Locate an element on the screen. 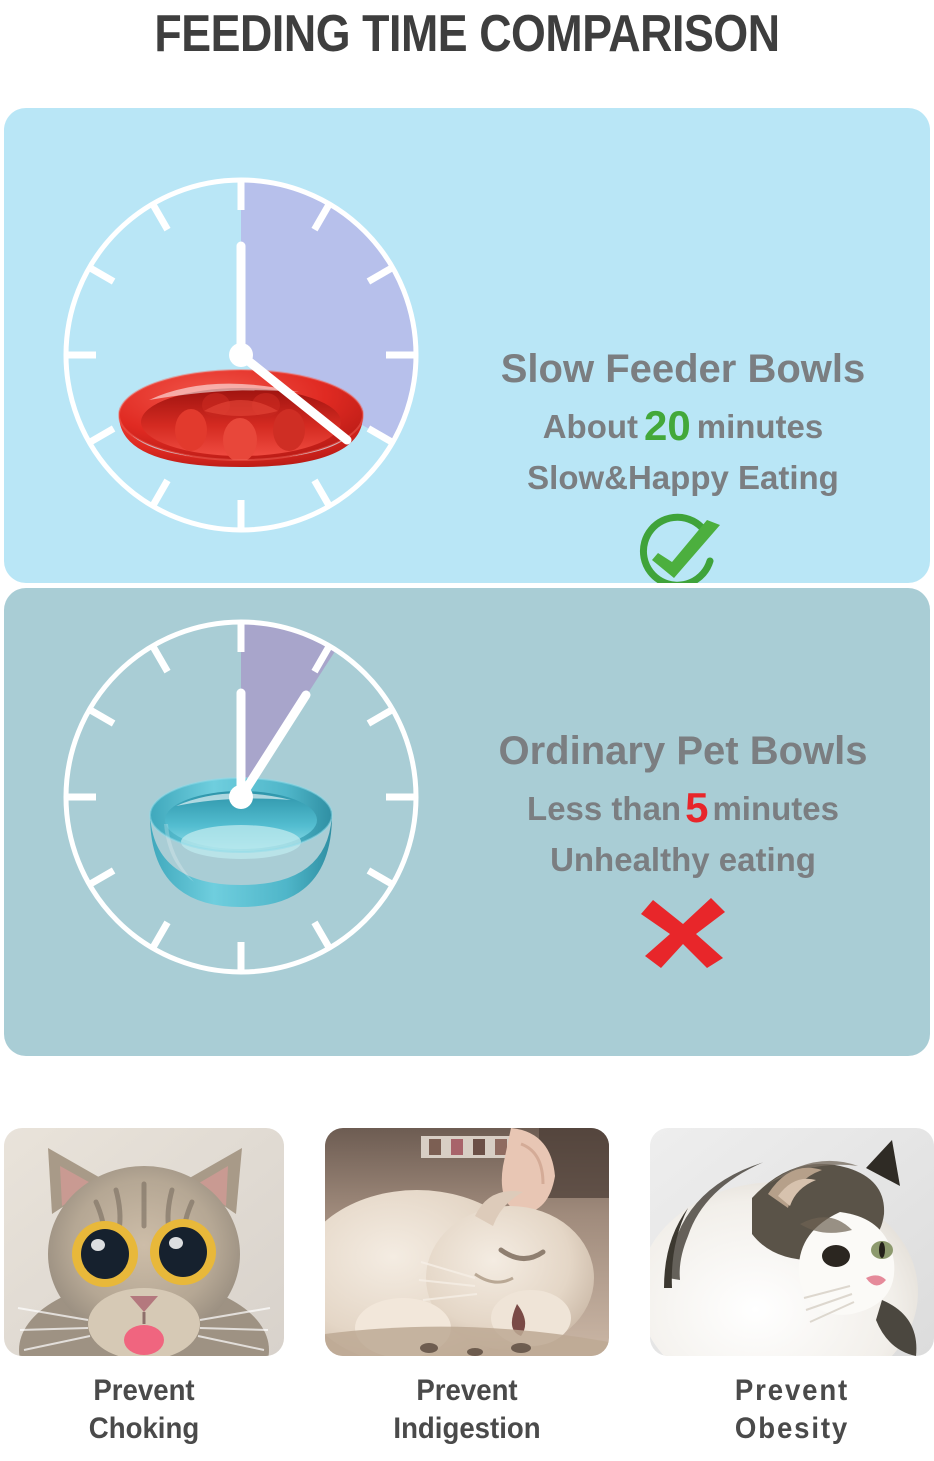  time-line-ordinary-bowl: Less than5 minutes is located at coordinates (679, 808).